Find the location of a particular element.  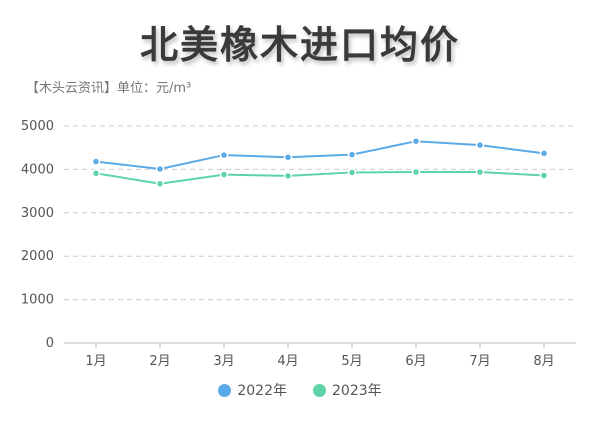

x-tick-label: 4月 is located at coordinates (287, 361).